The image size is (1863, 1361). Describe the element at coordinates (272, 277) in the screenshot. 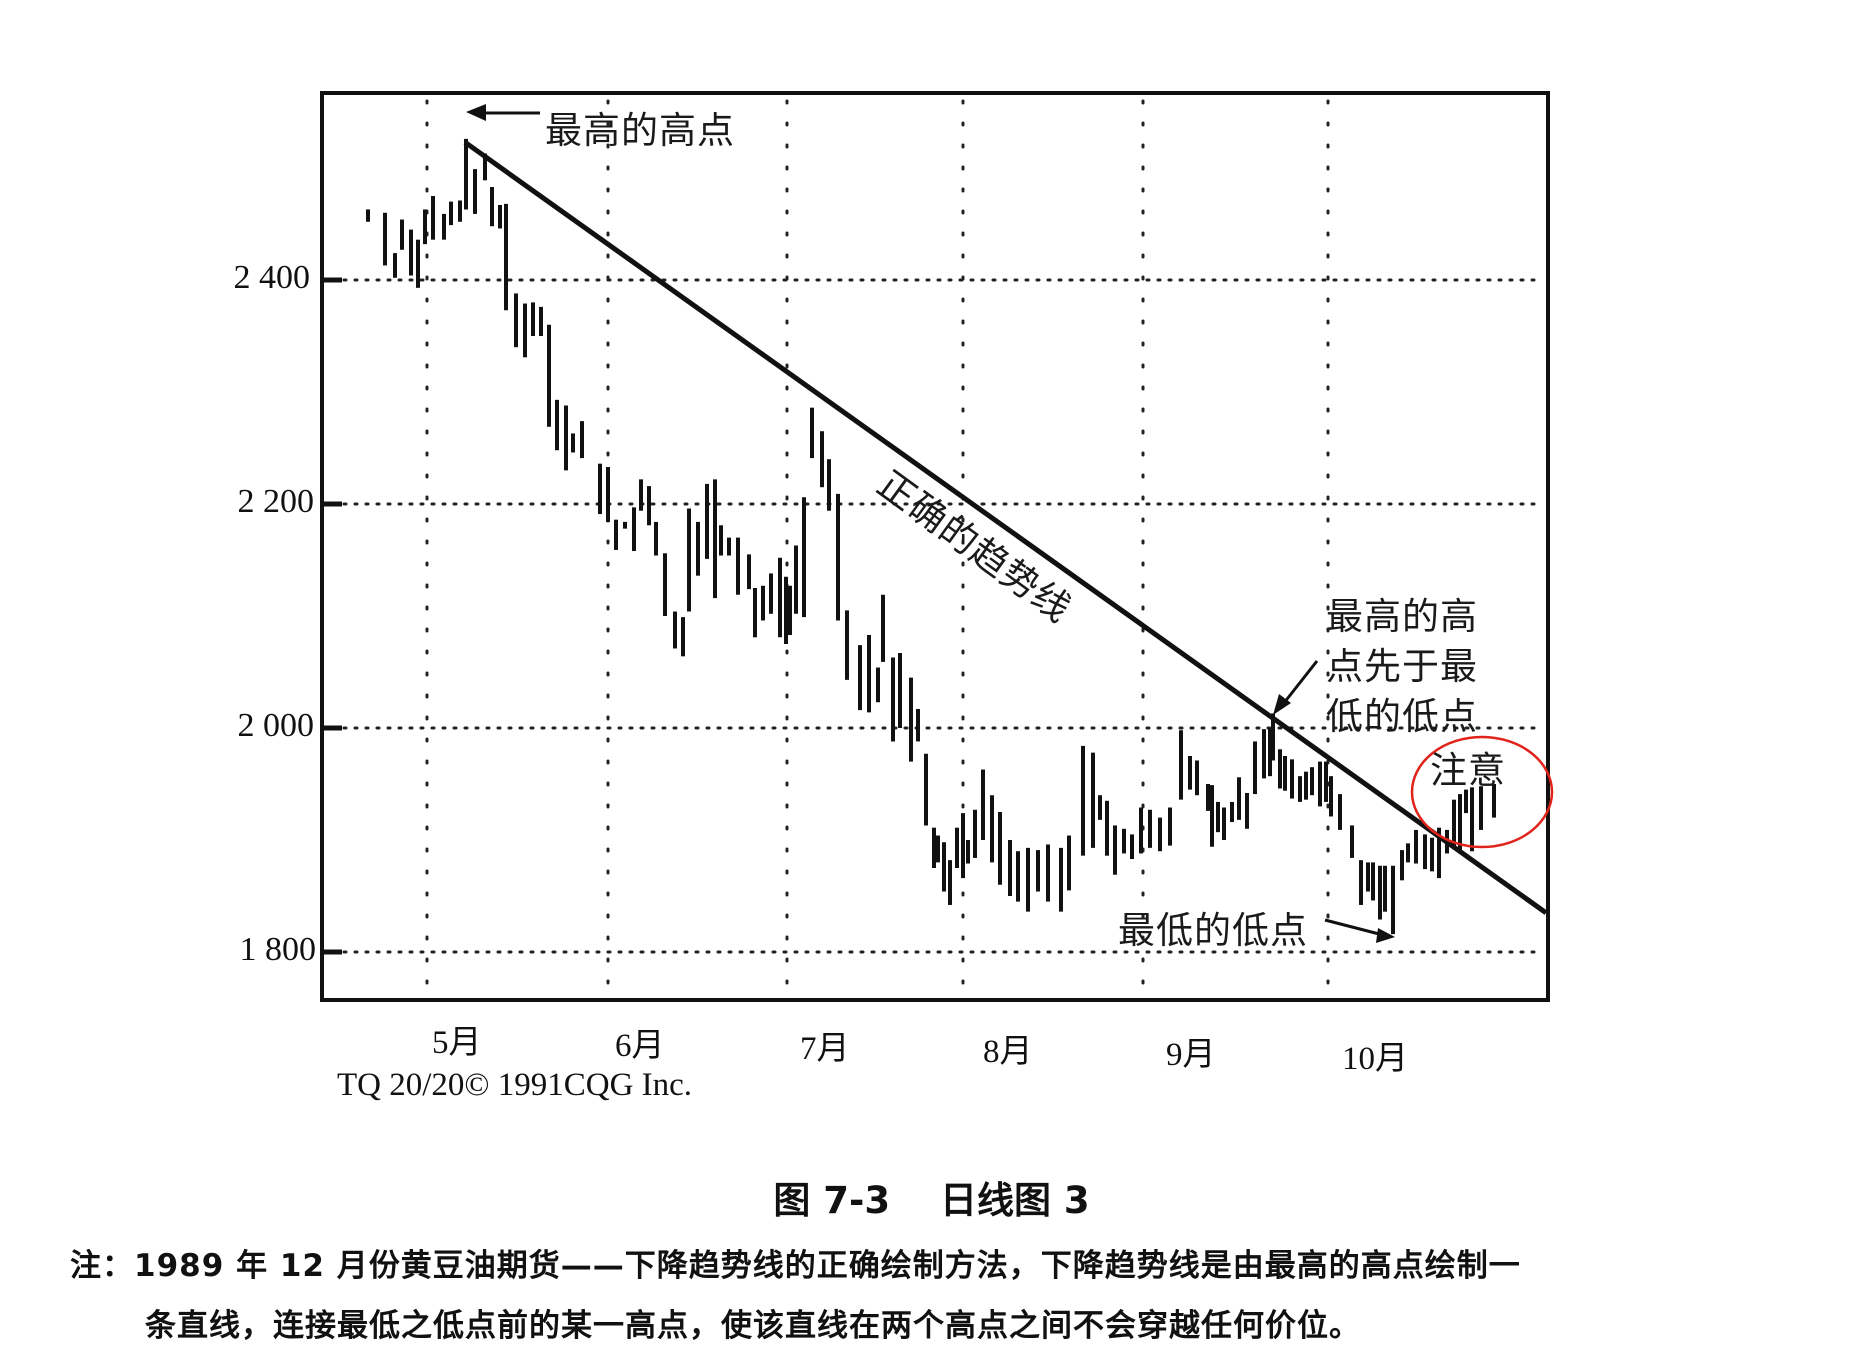

I see `y-label-2400: 2 400` at that location.